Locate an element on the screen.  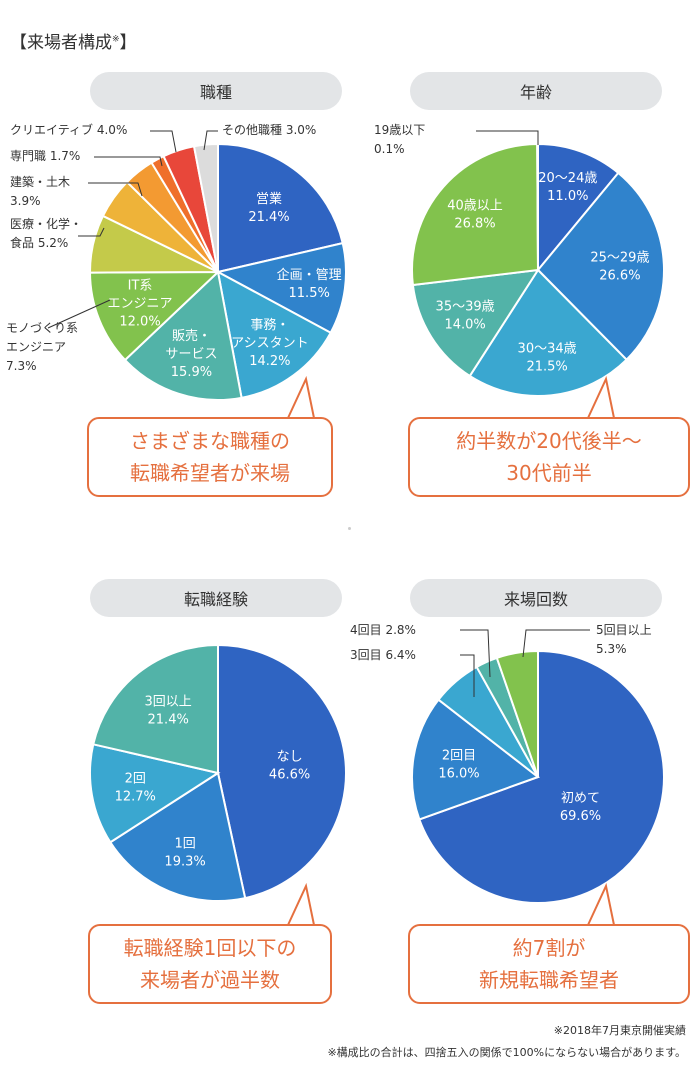
slice-label-3-0: 初めて 69.6% is located at coordinates (580, 807).